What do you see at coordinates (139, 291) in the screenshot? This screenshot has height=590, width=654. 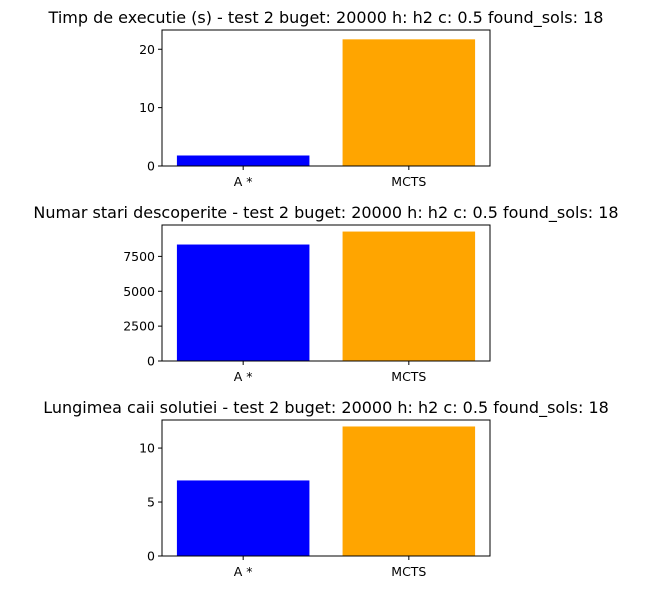 I see `y-tick-label: 5000` at bounding box center [139, 291].